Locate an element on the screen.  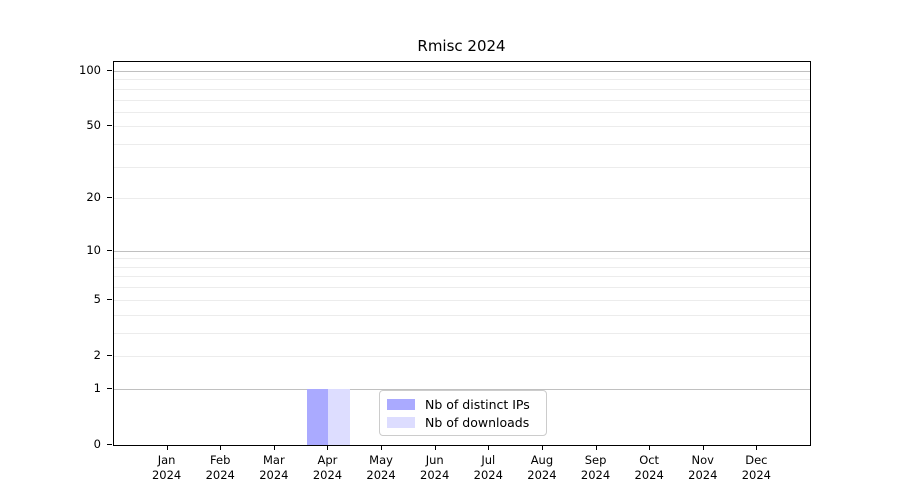
legend-row-distinct-ips: Nb of distinct IPs is located at coordinates (463, 404).